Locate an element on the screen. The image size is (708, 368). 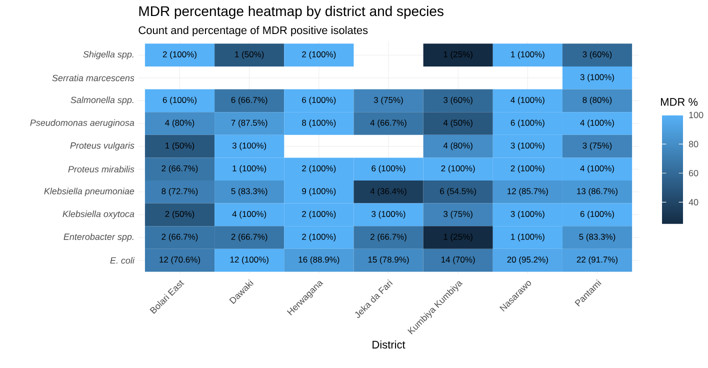
data-label: 22 (91.7%) is located at coordinates (597, 260).